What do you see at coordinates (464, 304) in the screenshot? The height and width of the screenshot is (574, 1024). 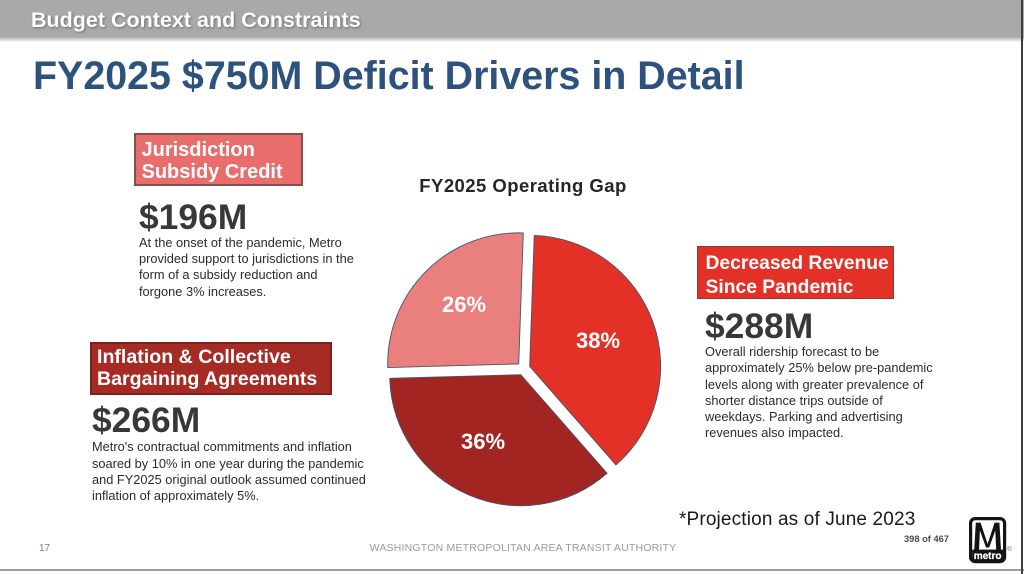 I see `svg-text: 26%` at bounding box center [464, 304].